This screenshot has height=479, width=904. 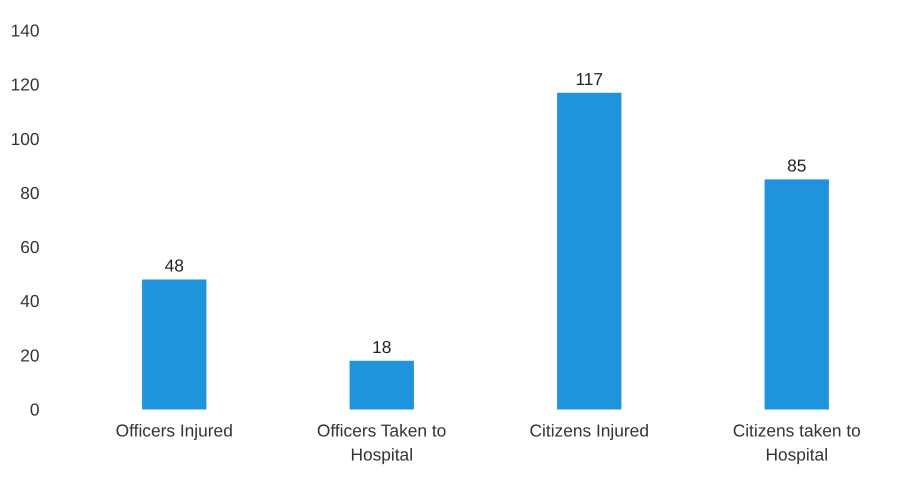 I want to click on data-label: 117, so click(x=589, y=78).